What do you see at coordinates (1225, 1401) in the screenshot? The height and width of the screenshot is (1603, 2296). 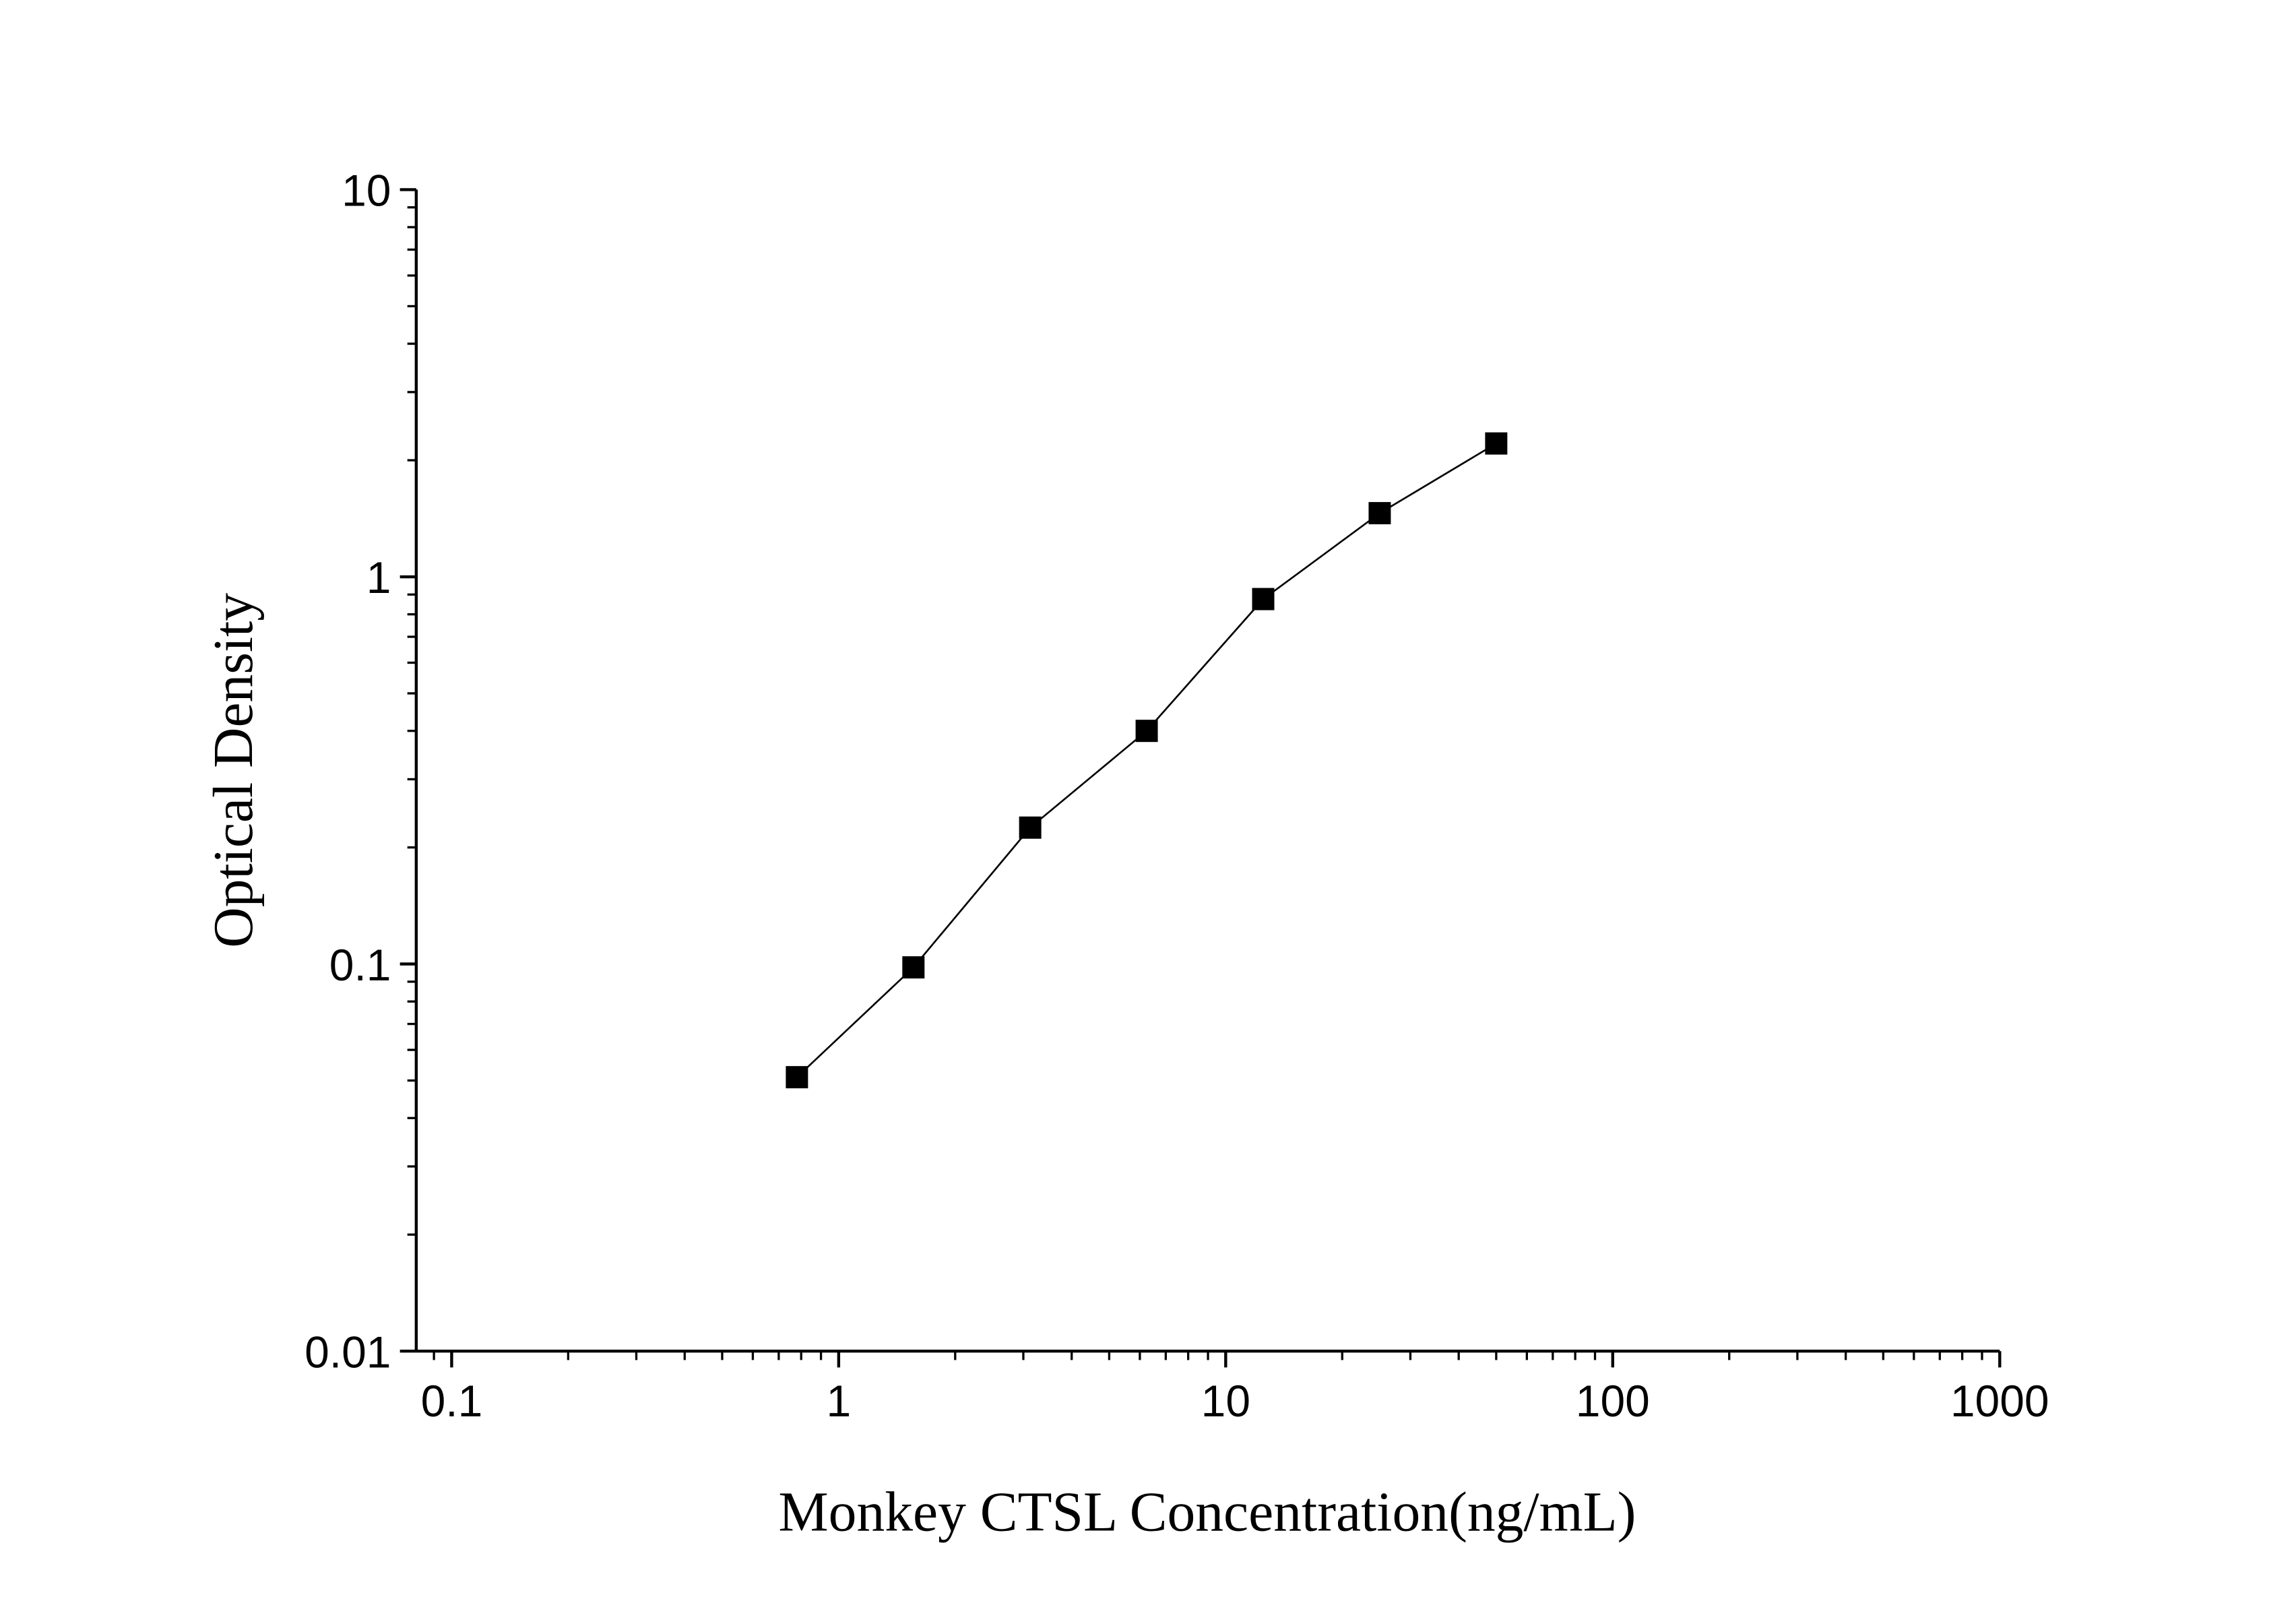 I see `x-tick-label: 10` at bounding box center [1225, 1401].